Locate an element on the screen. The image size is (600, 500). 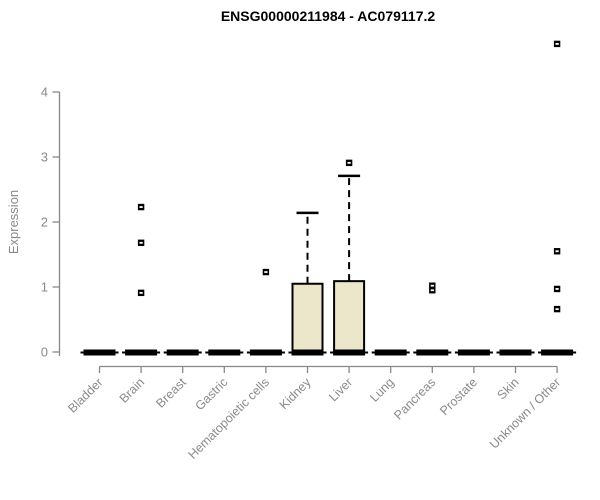
y-tick-label: 0 is located at coordinates (44, 352).